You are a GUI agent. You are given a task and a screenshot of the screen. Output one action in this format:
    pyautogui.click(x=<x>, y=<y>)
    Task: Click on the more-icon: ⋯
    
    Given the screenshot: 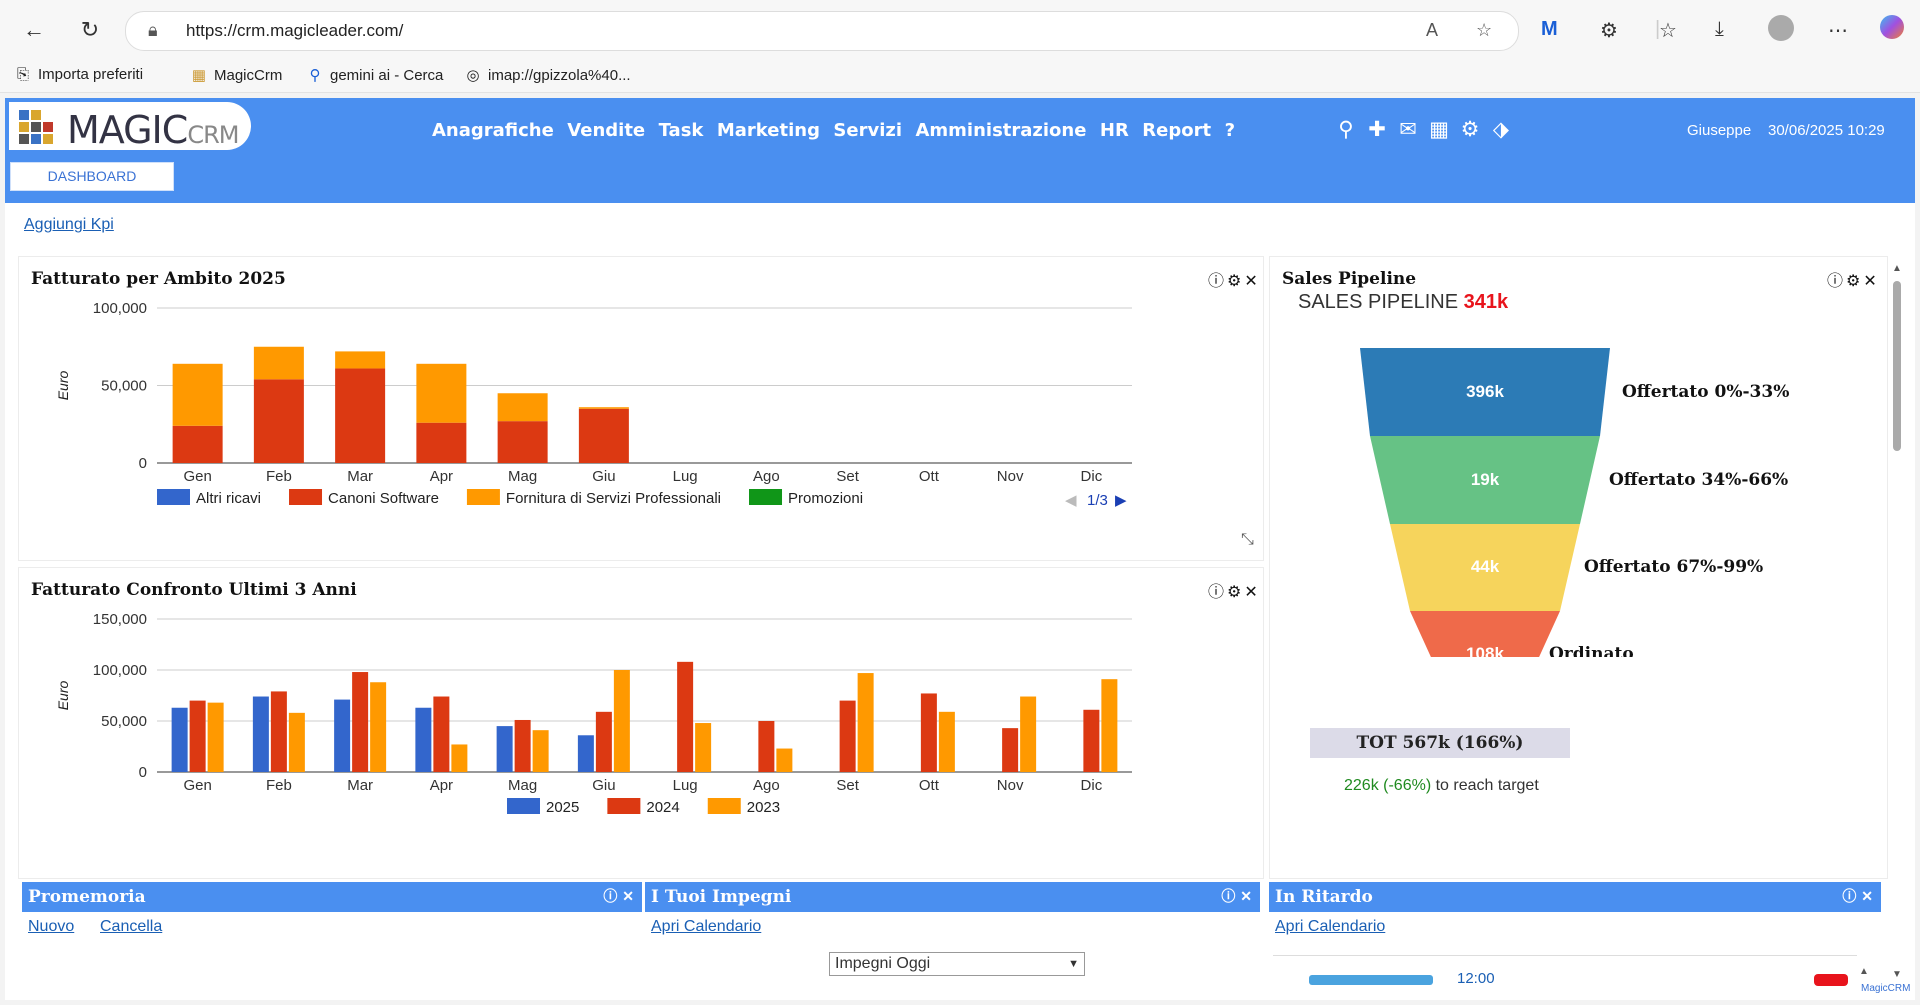 What is the action you would take?
    pyautogui.click(x=1838, y=31)
    